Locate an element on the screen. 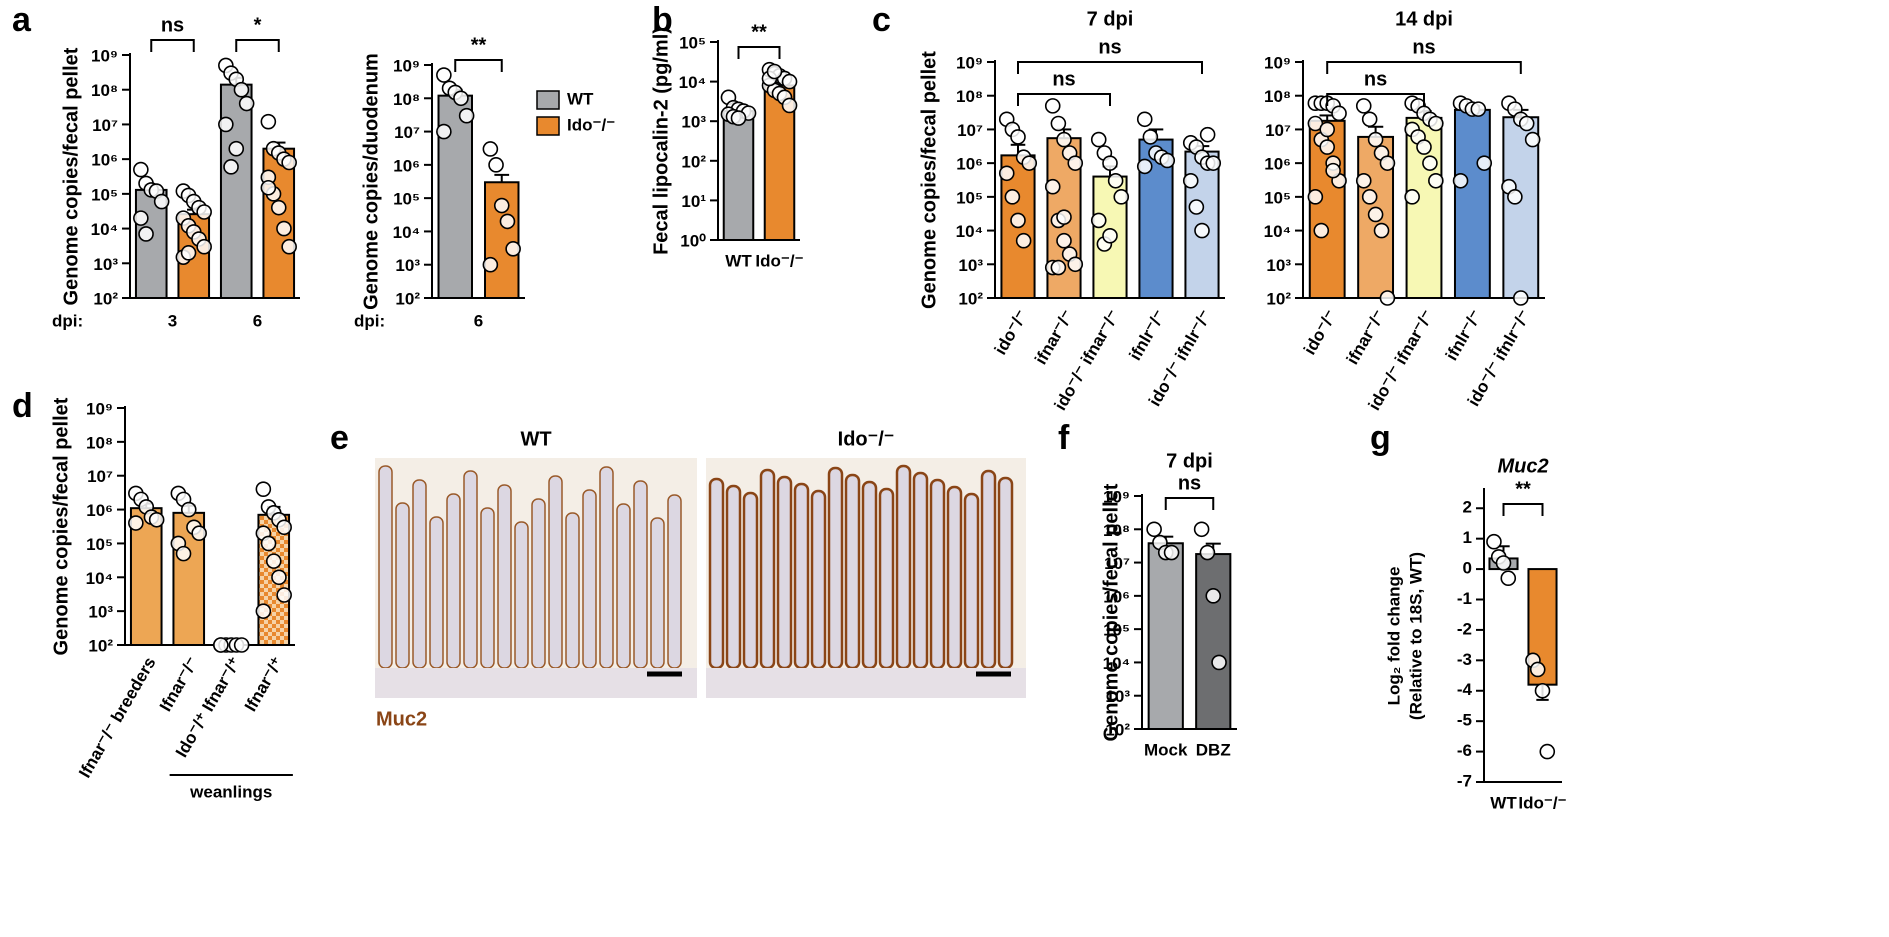 The height and width of the screenshot is (937, 1889). legend-swatch is located at coordinates (548, 100).